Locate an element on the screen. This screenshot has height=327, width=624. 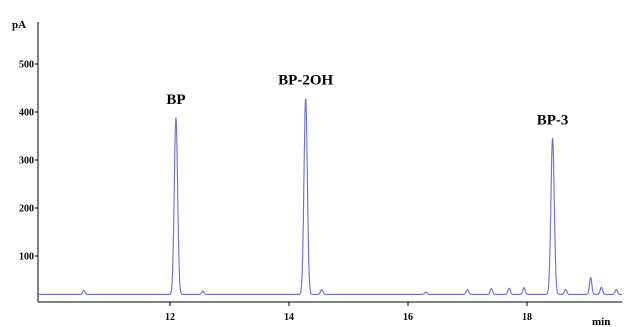
y-tick-label: 300 is located at coordinates (26, 161).